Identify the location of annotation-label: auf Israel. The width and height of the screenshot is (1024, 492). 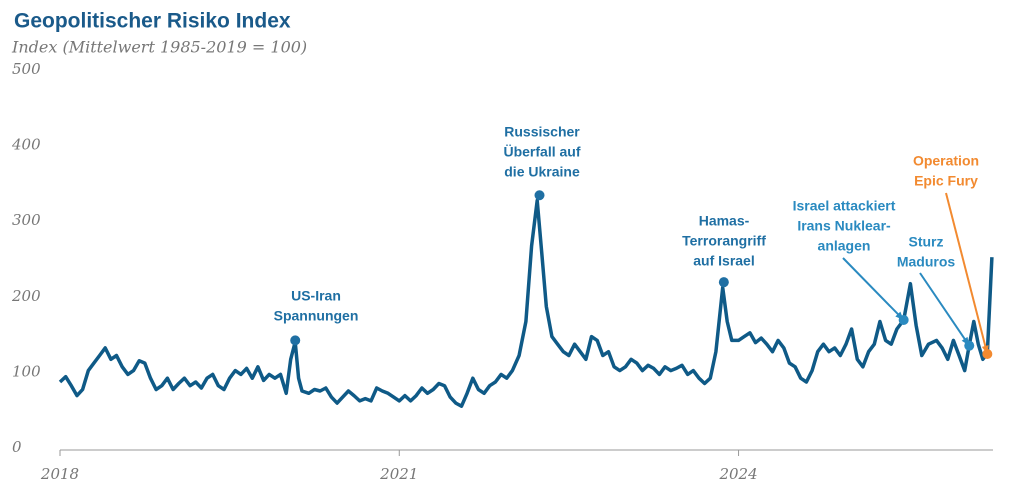
(723, 261).